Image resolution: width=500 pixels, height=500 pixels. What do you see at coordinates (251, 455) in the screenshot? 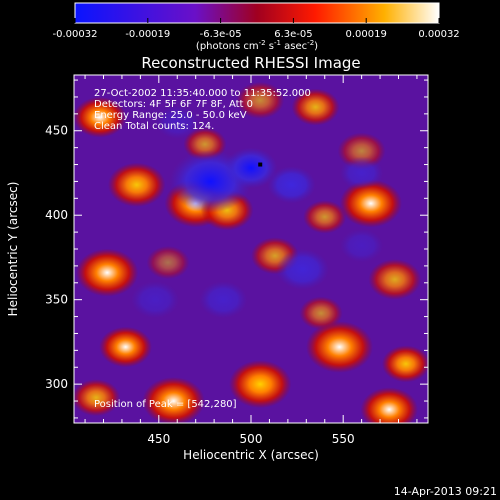
I see `x-axis-label: Heliocentric X (arcsec)` at bounding box center [251, 455].